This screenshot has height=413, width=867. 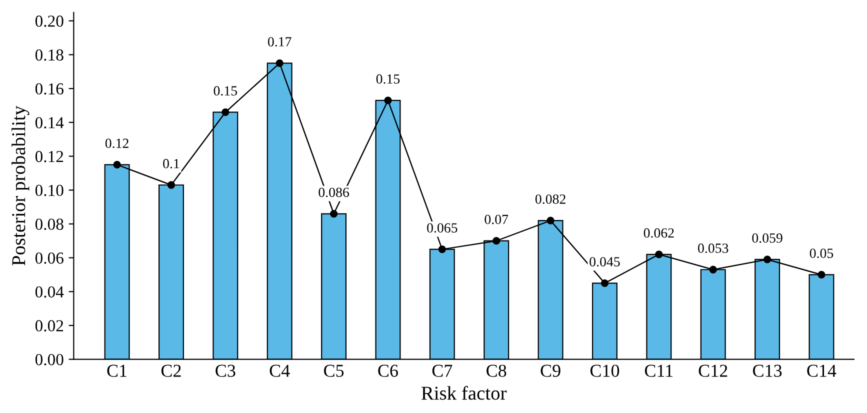 What do you see at coordinates (49, 156) in the screenshot?
I see `y-tick-label: 0.12` at bounding box center [49, 156].